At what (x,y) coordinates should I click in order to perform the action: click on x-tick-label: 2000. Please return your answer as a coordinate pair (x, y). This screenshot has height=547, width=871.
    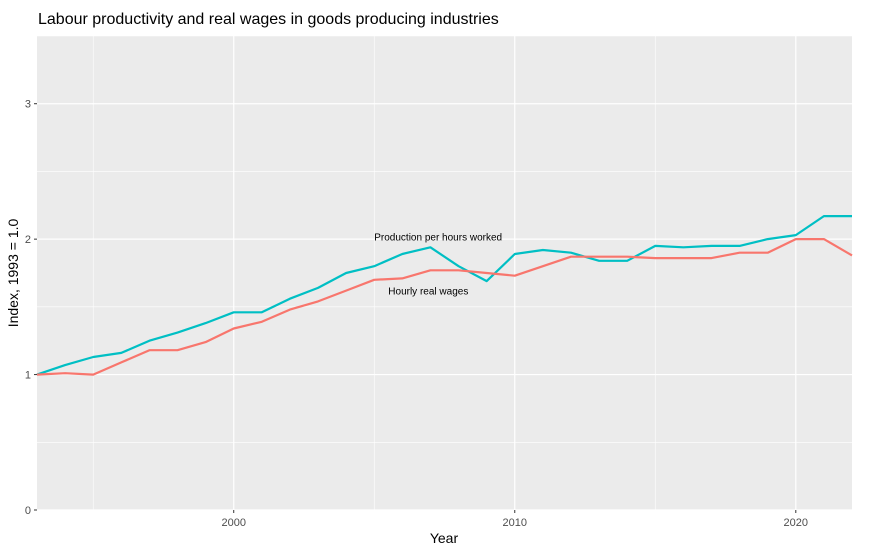
    Looking at the image, I should click on (233, 523).